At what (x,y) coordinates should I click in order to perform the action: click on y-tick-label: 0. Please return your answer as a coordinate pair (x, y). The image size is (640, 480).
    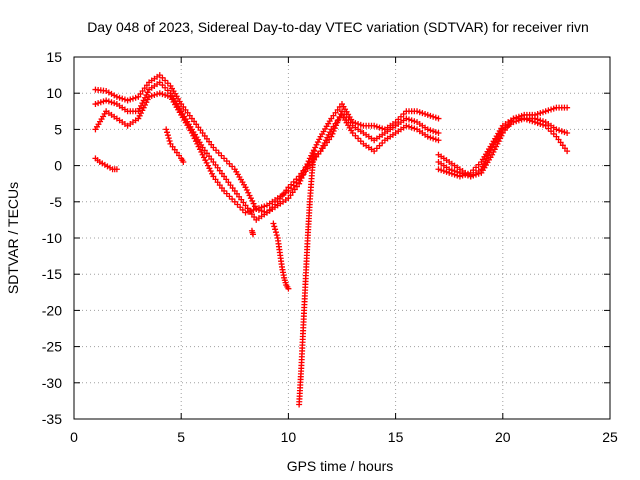
    Looking at the image, I should click on (58, 166).